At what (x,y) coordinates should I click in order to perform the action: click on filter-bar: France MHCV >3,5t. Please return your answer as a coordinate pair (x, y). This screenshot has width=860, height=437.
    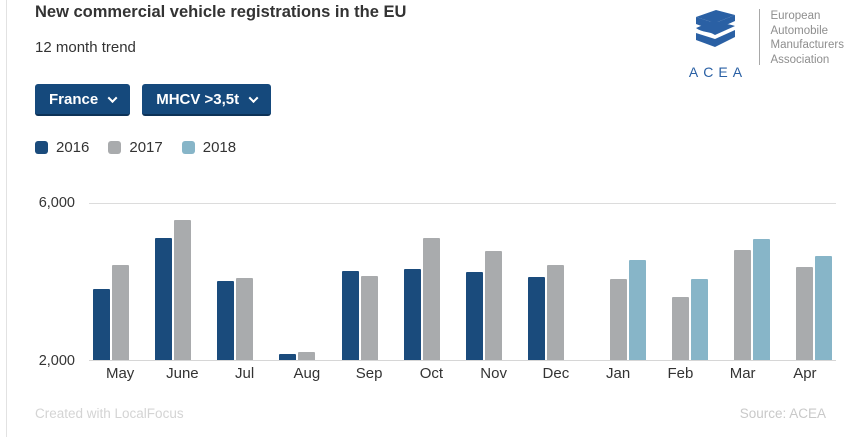
    Looking at the image, I should click on (153, 100).